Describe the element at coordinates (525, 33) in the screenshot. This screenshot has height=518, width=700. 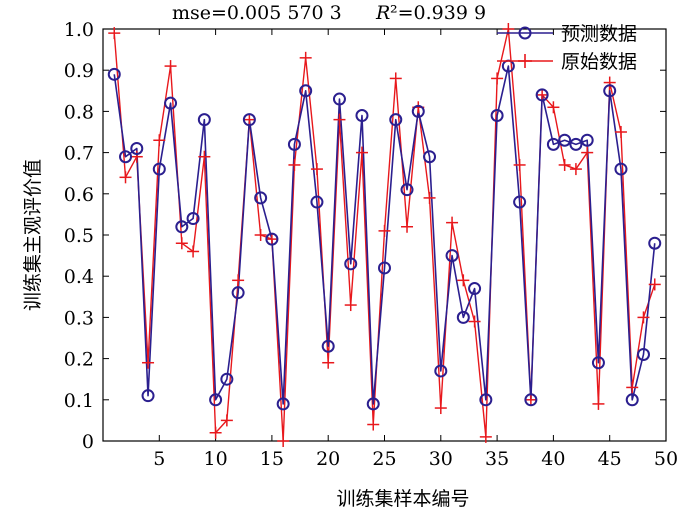
I see `legend-marker-predicted` at that location.